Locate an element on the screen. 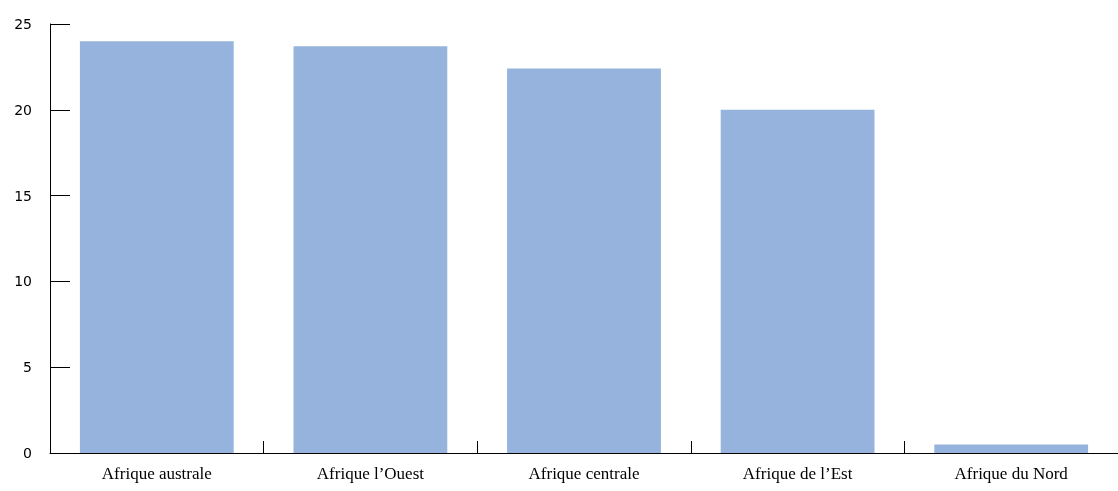 This screenshot has width=1118, height=491. x-tick-label: Afrique du Nord is located at coordinates (1011, 473).